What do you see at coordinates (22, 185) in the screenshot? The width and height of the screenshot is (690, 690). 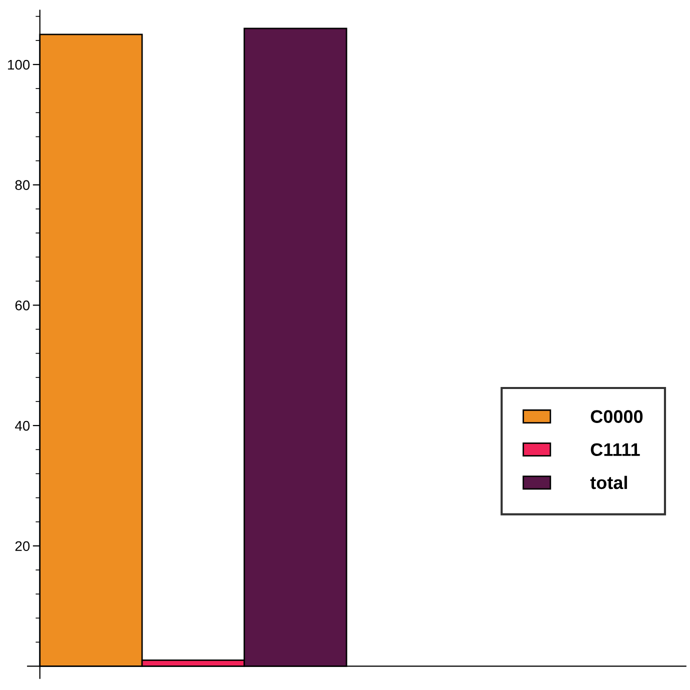 I see `y-tick-label: 80` at bounding box center [22, 185].